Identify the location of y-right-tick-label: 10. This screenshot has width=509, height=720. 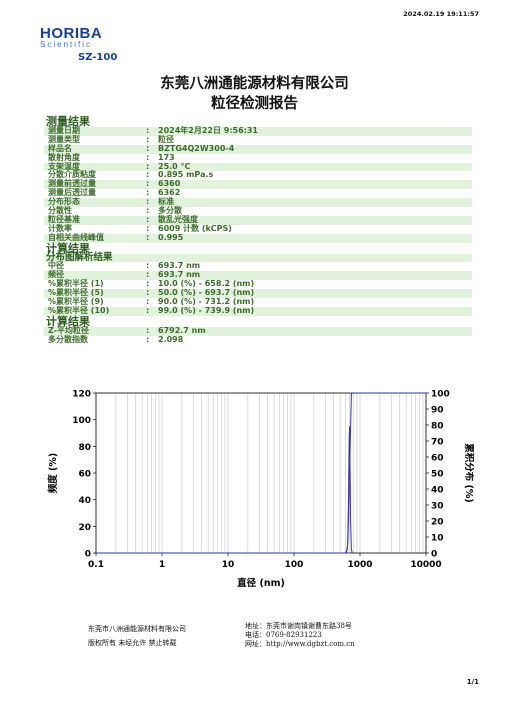
(437, 539).